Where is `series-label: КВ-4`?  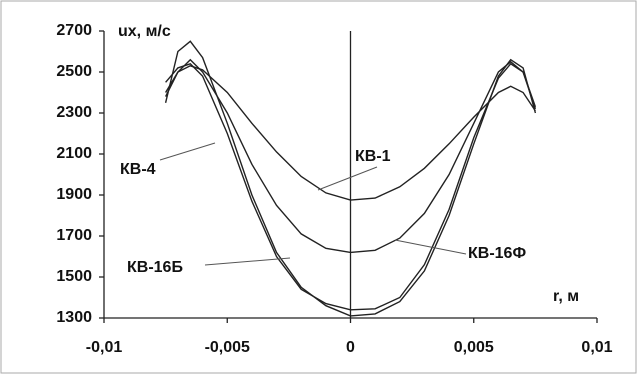
series-label: КВ-4 is located at coordinates (138, 169).